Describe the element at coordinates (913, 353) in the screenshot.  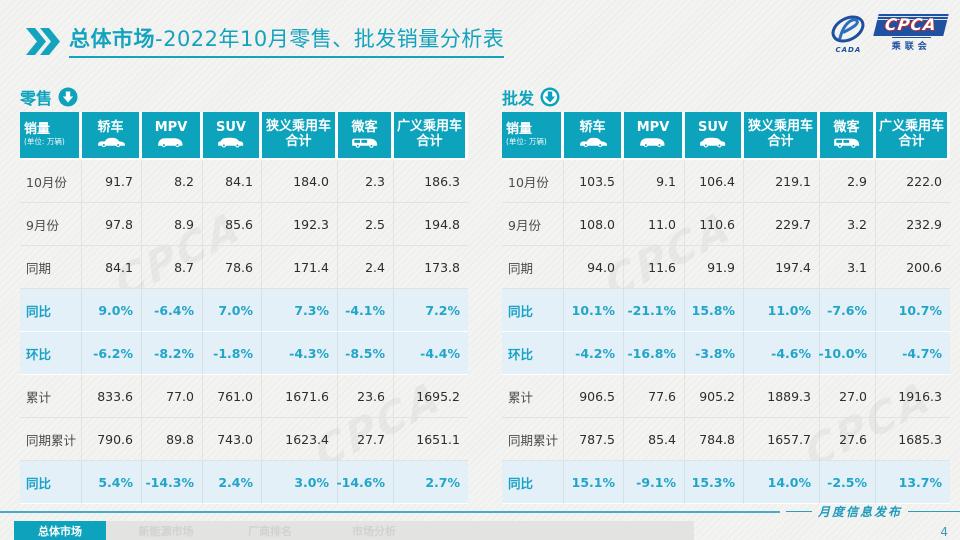
I see `table-cell: -4.7%` at that location.